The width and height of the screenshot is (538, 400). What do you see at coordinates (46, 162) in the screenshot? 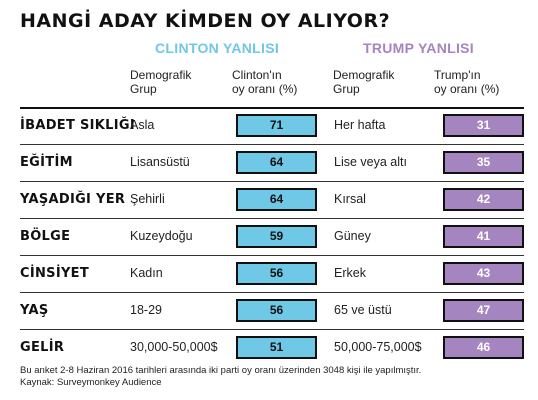
I see `category-label: EĞİTİM` at bounding box center [46, 162].